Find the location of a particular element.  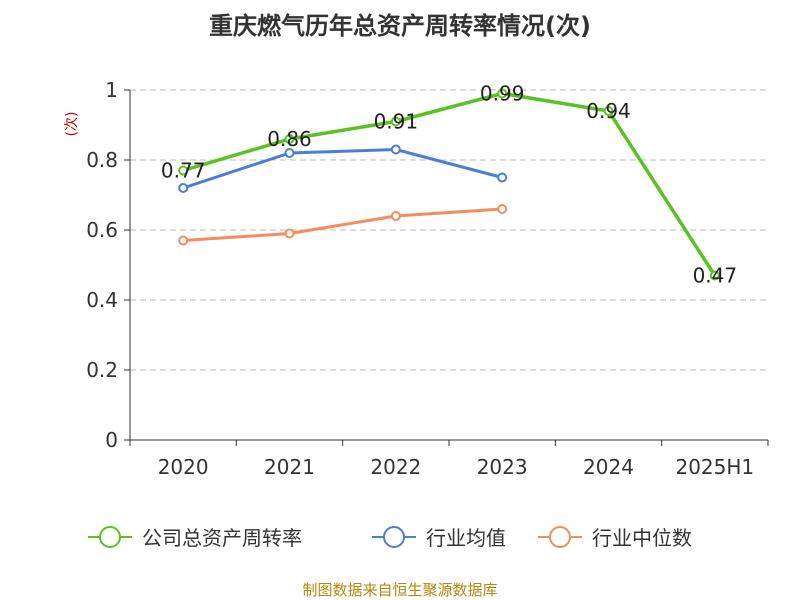

x-tick-label: 2025H1 is located at coordinates (714, 467).